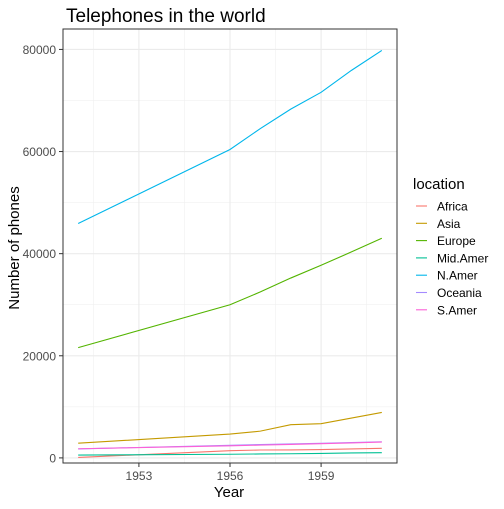  I want to click on series-line-s-amer, so click(230, 445).